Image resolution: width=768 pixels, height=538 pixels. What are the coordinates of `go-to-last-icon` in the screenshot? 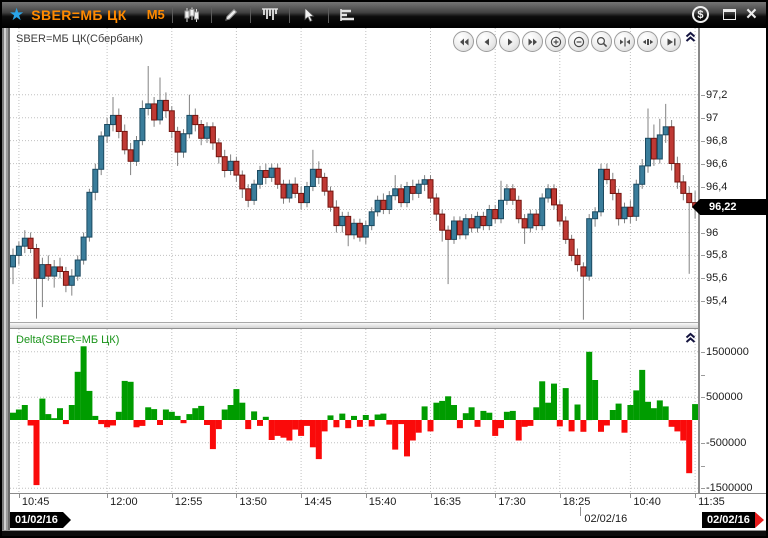 It's located at (671, 41).